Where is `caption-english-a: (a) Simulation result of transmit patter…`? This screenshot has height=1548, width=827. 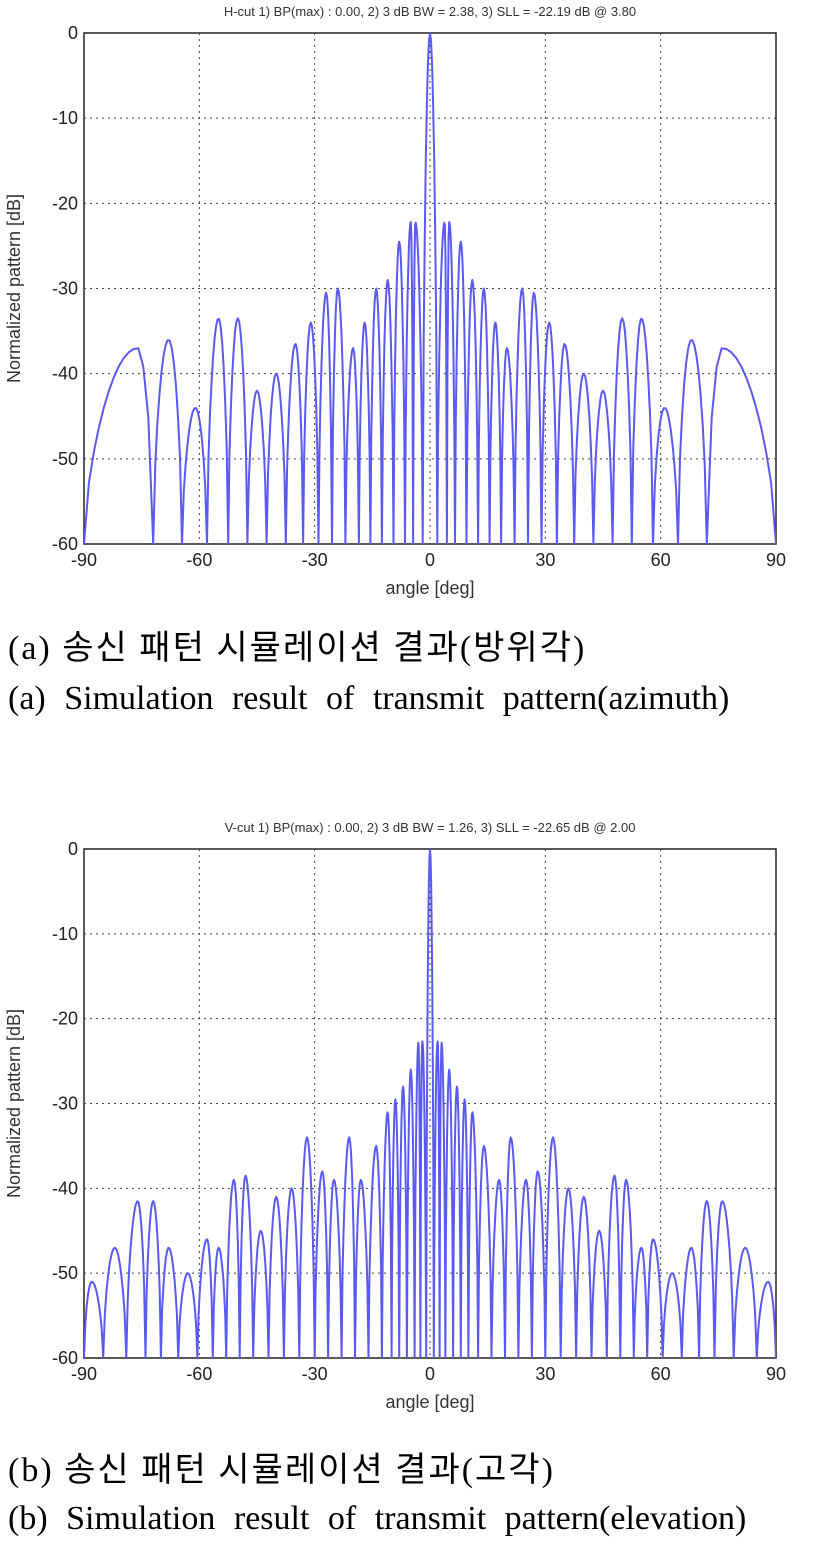
caption-english-a: (a) Simulation result of transmit patter… is located at coordinates (369, 698).